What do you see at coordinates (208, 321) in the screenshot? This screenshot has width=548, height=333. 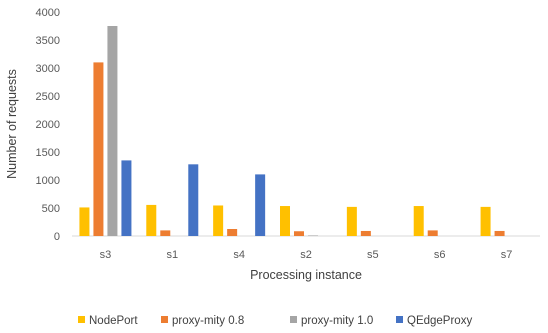 I see `legend-label: proxy-mity 0.8` at bounding box center [208, 321].